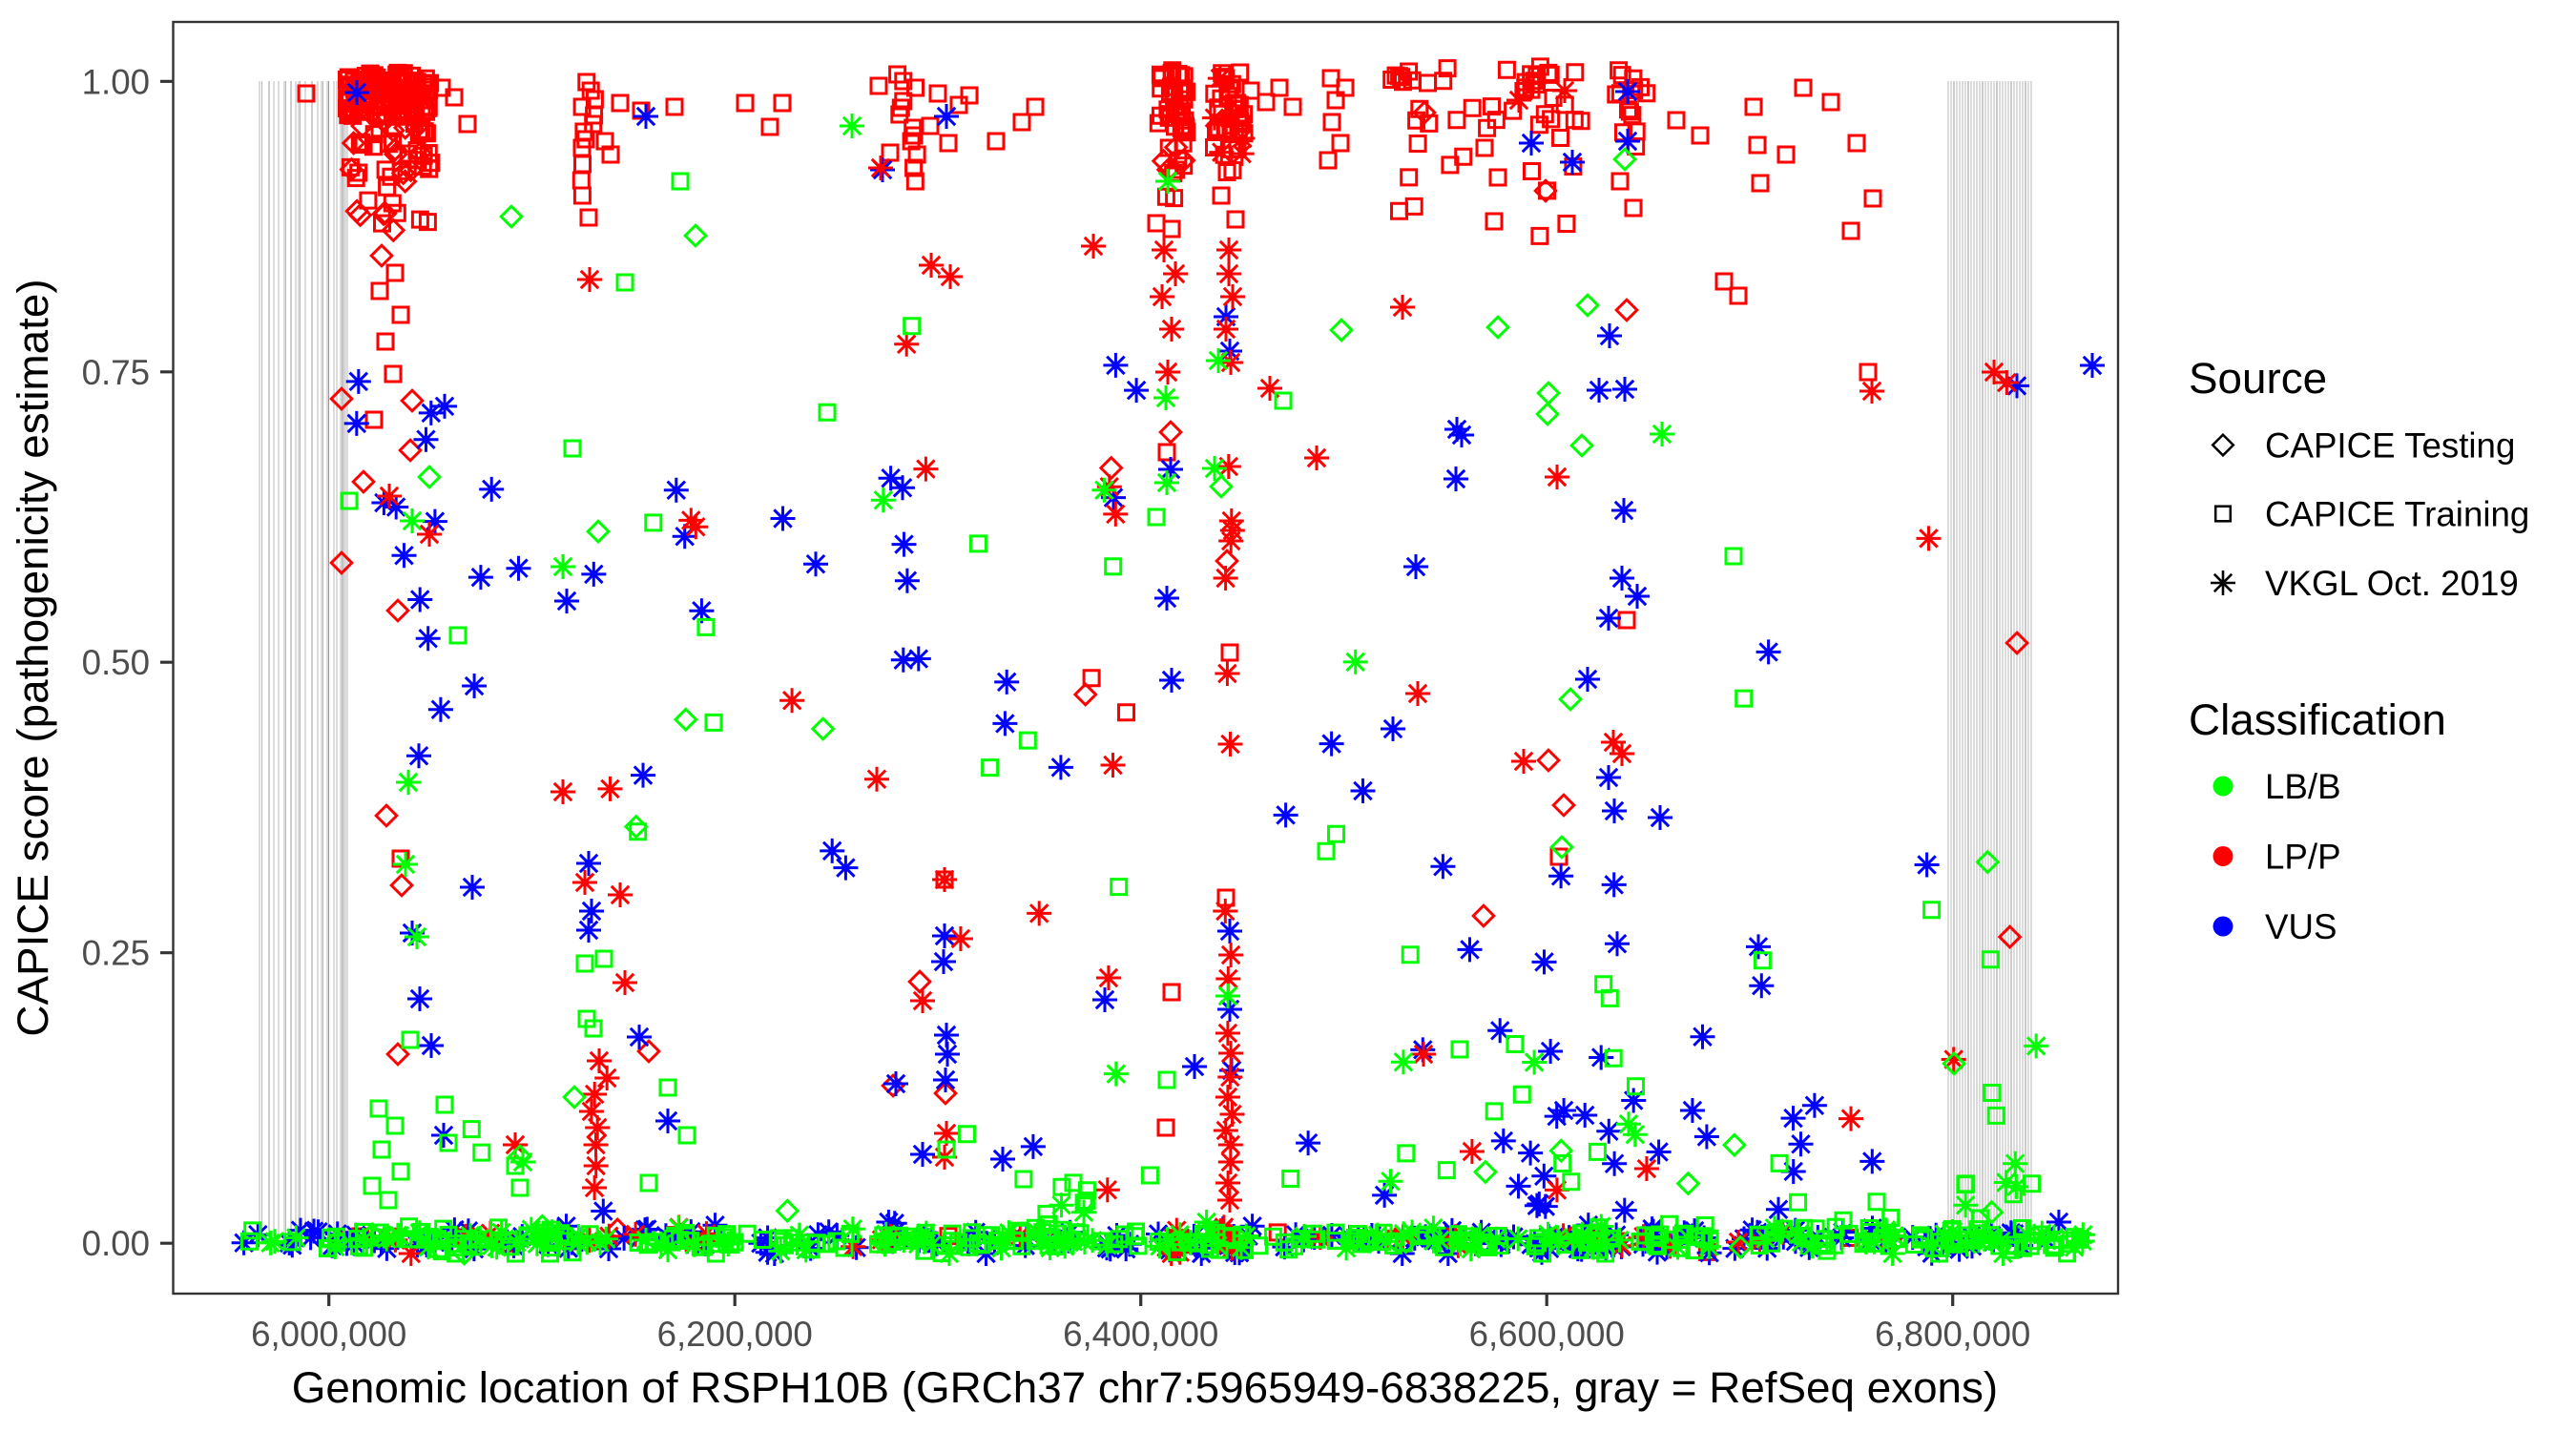  Describe the element at coordinates (328, 1334) in the screenshot. I see `svg-text: 6,000,000` at that location.